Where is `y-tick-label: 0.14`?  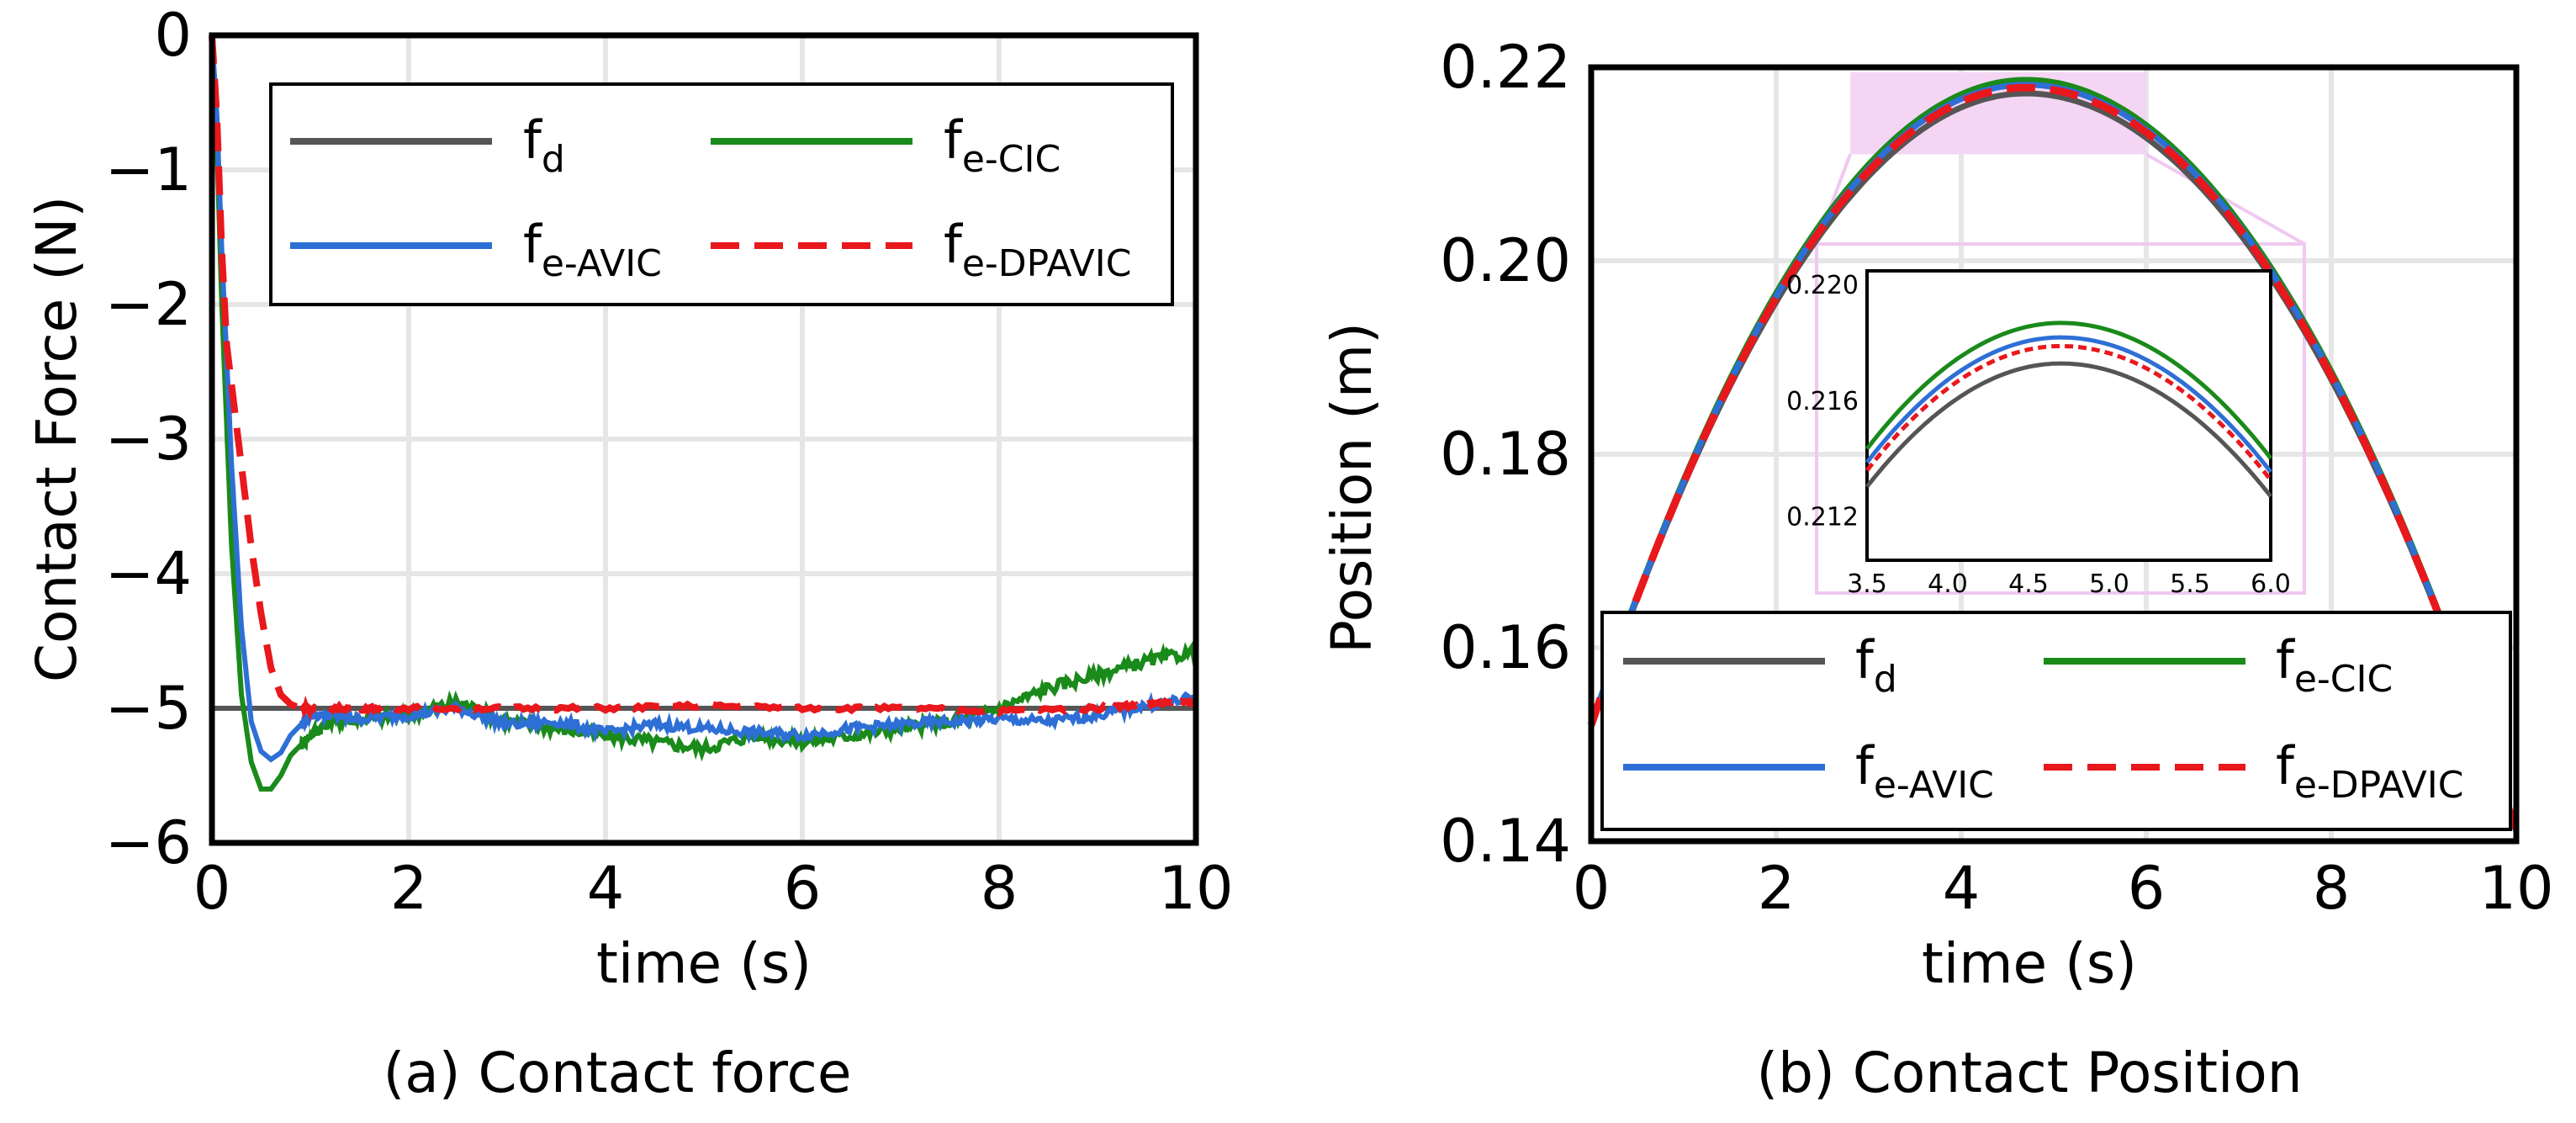 y-tick-label: 0.14 is located at coordinates (1505, 842).